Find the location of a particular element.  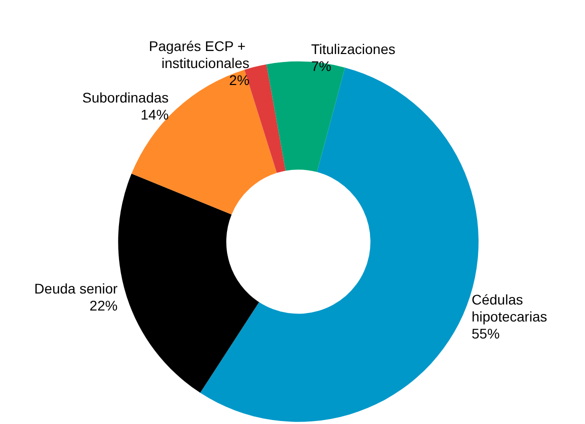

slice-label: Pagarés ECP + institucionales is located at coordinates (199, 54).